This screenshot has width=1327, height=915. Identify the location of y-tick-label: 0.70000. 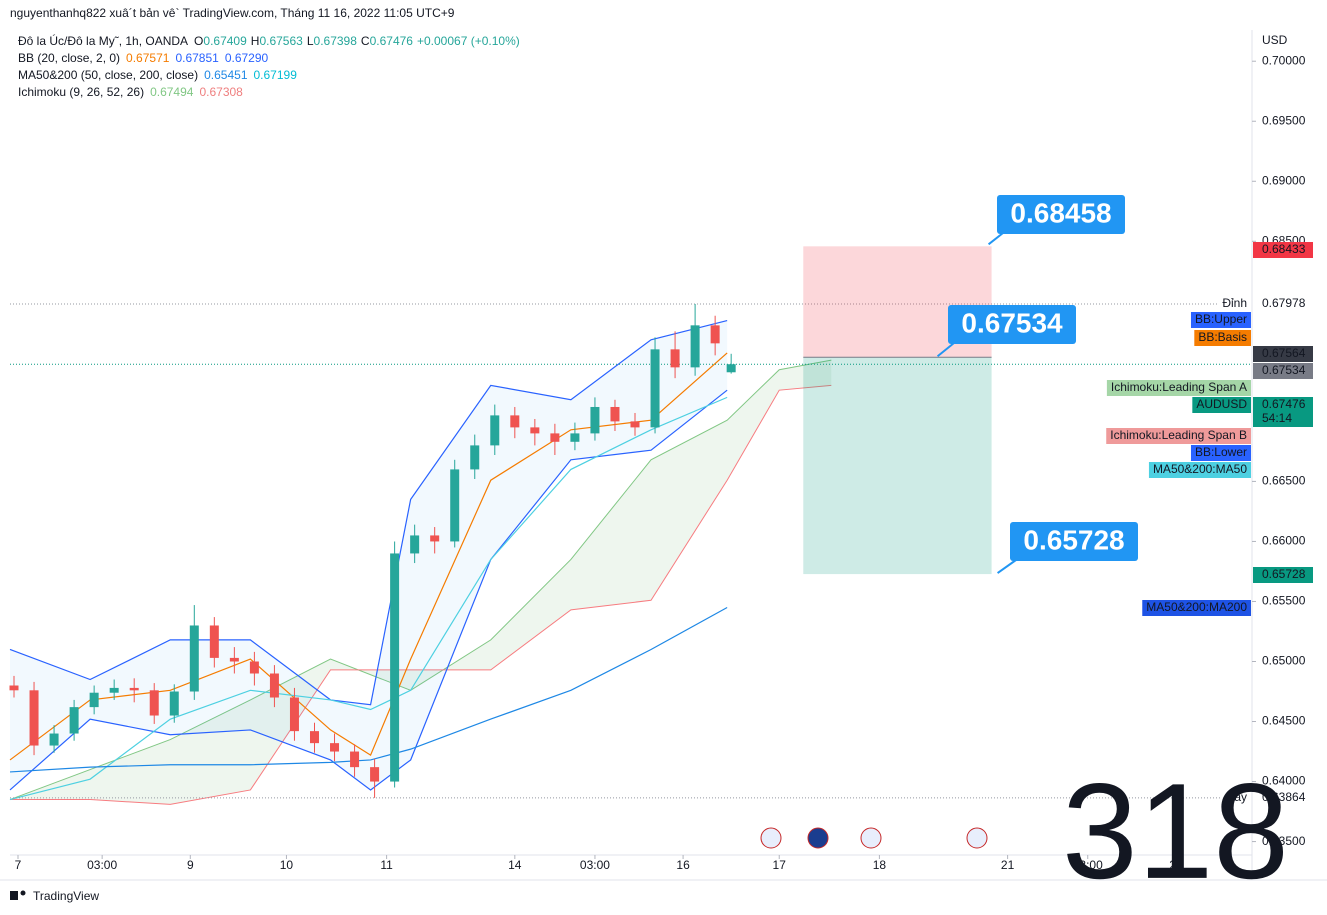
(1284, 60).